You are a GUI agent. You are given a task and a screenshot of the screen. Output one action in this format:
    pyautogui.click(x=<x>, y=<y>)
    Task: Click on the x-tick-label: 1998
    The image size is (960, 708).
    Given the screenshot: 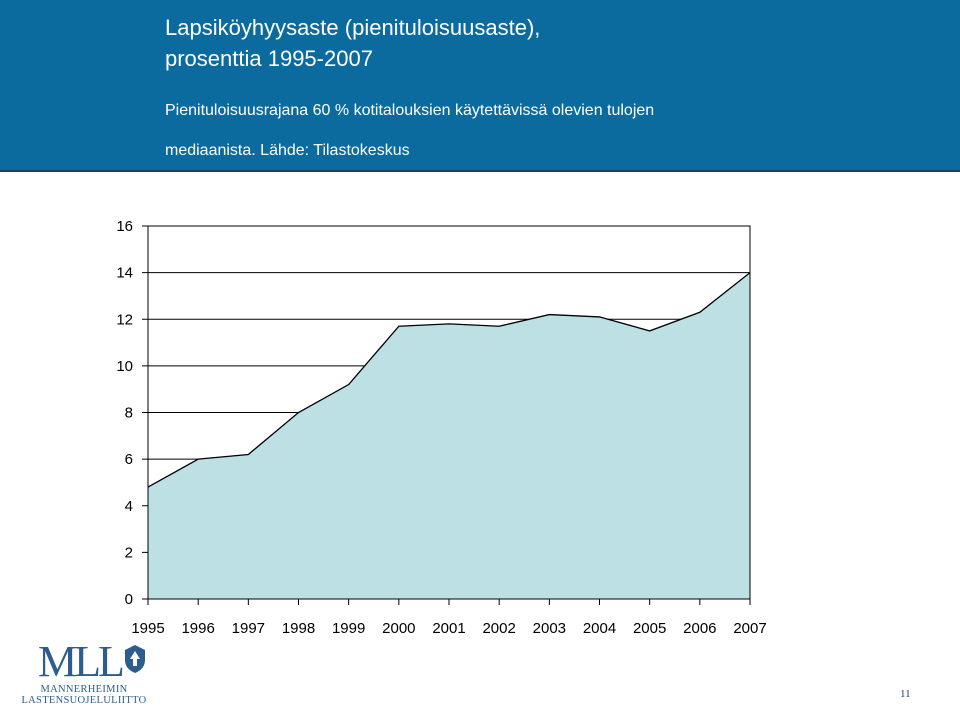 What is the action you would take?
    pyautogui.click(x=298, y=628)
    